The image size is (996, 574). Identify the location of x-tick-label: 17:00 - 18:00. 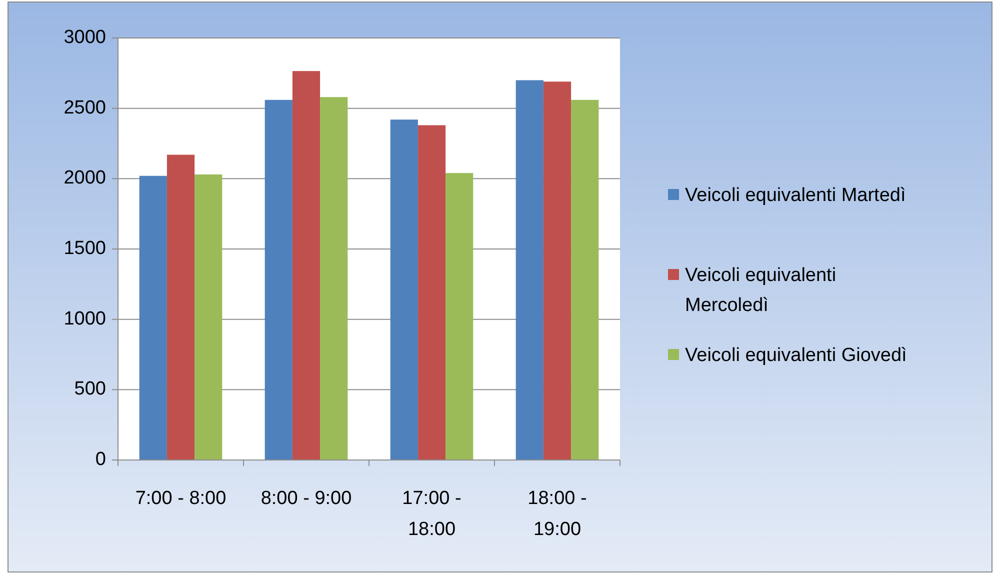
(432, 514).